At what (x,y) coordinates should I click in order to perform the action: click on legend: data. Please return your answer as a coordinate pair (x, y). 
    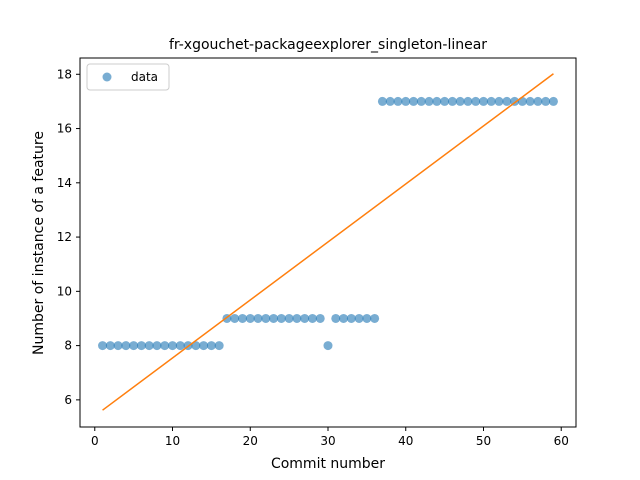
    Looking at the image, I should click on (128, 77).